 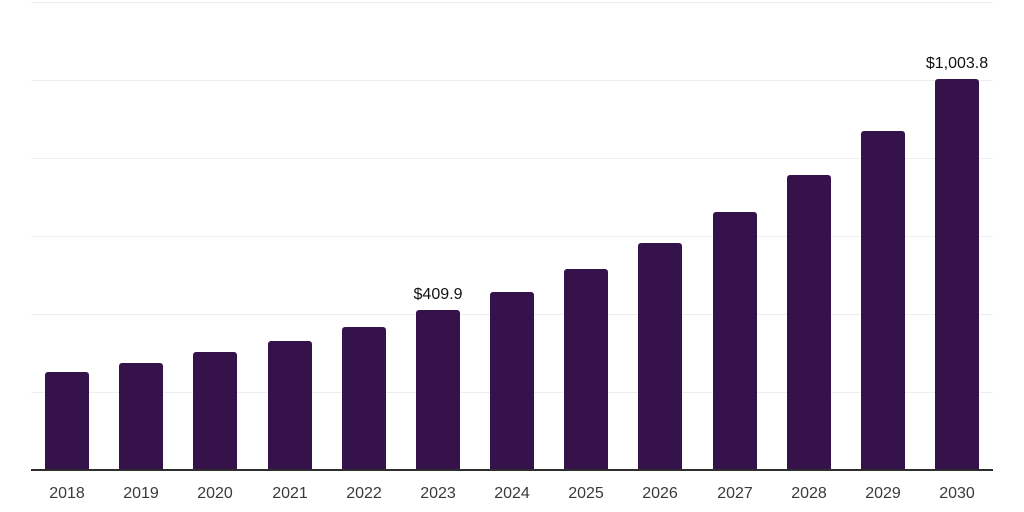 I want to click on bar-2024, so click(x=512, y=381).